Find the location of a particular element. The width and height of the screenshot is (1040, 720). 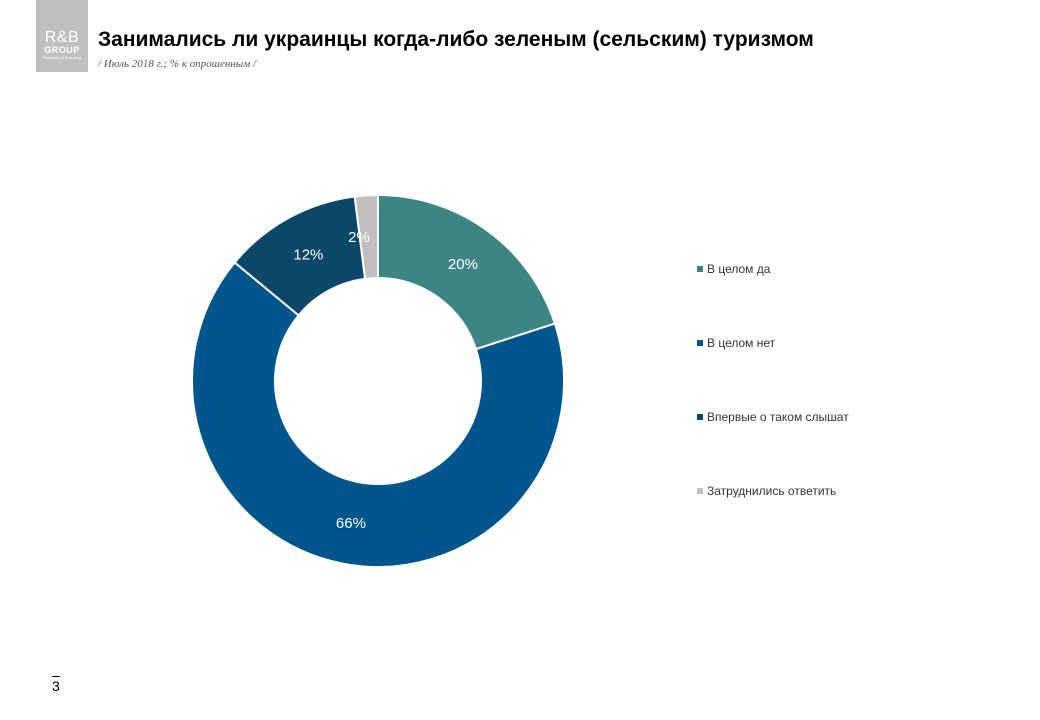

legend-item-first-time: Впервые о таком слышат is located at coordinates (847, 420).